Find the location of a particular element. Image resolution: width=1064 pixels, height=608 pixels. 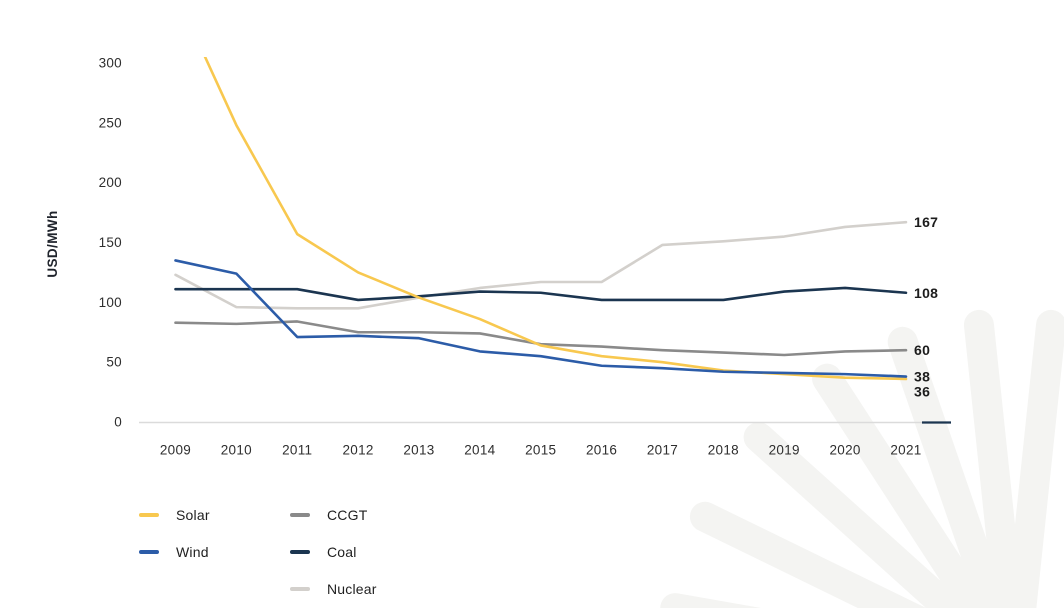

x-tick-label: 2013 is located at coordinates (418, 450).